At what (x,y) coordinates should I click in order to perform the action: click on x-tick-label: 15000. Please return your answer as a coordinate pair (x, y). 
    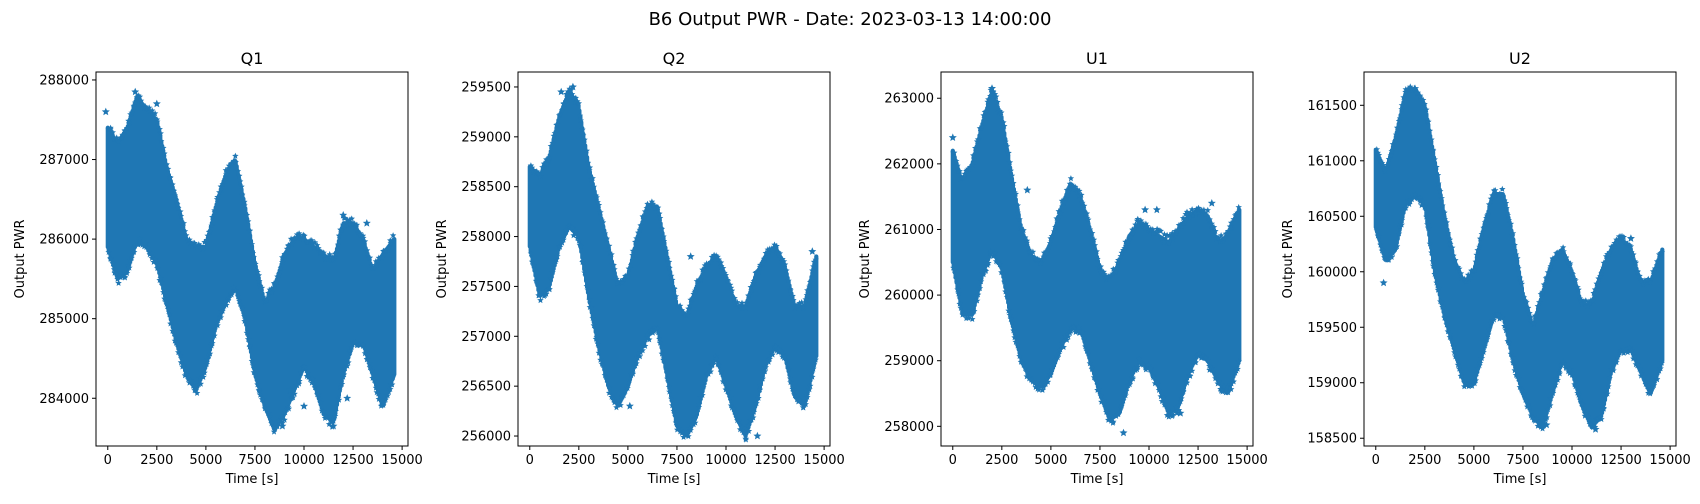
    Looking at the image, I should click on (1246, 460).